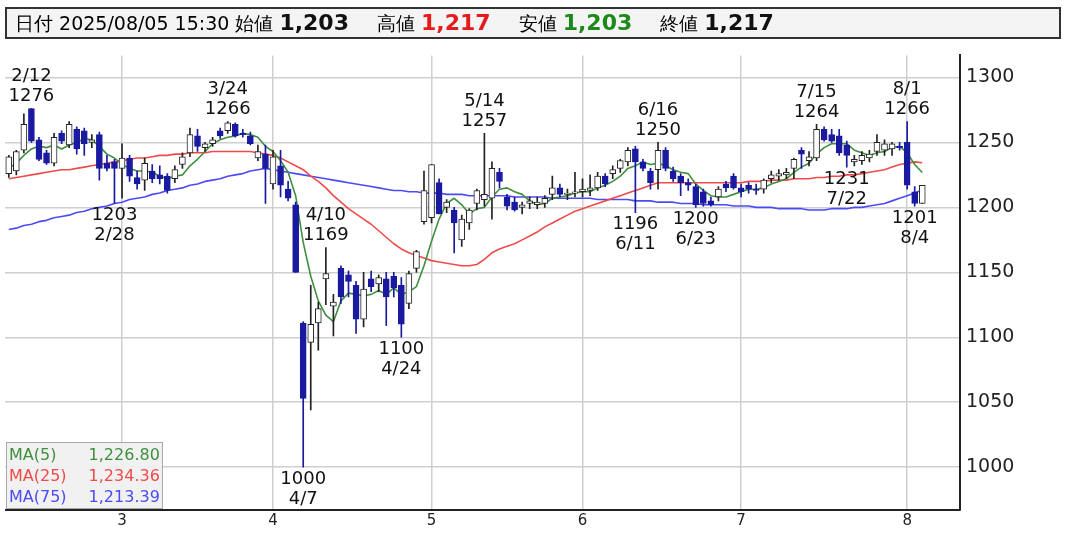 The width and height of the screenshot is (1068, 541). I want to click on text: 高値 1,217, so click(433, 22).